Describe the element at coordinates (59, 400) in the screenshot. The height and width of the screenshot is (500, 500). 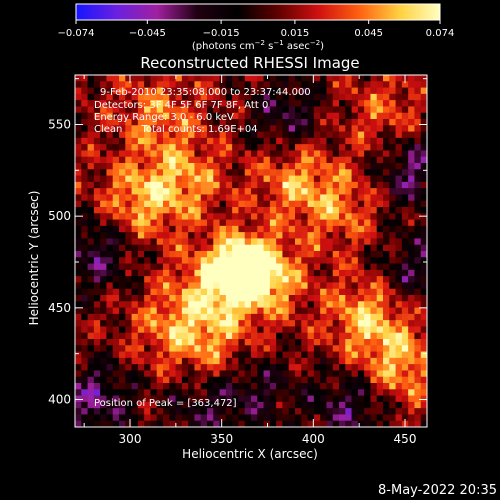
I see `y-tick-label: 400` at that location.